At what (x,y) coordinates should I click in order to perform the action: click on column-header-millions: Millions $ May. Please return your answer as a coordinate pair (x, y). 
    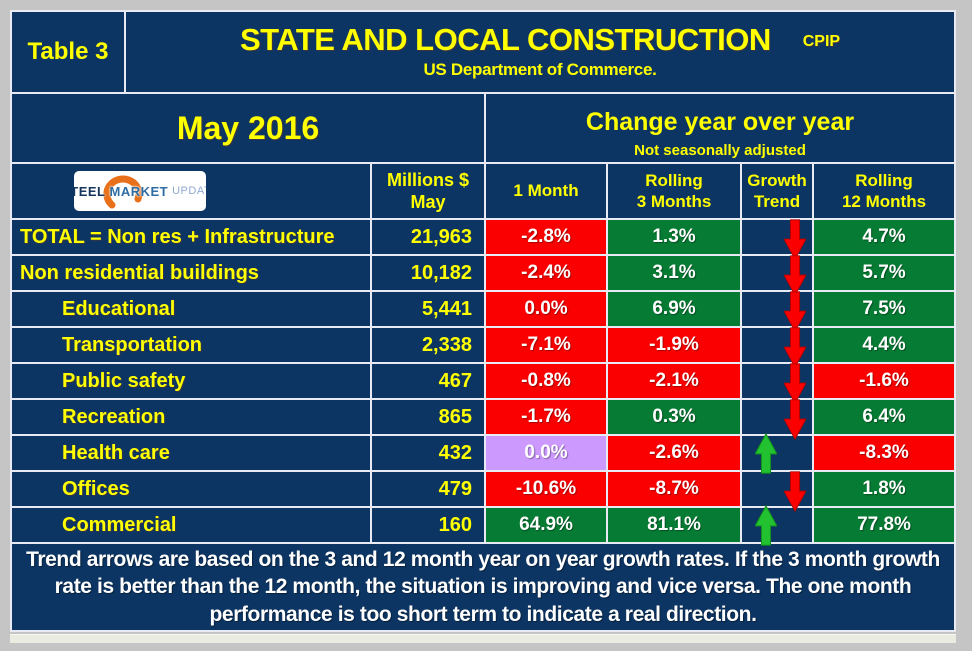
    Looking at the image, I should click on (428, 191).